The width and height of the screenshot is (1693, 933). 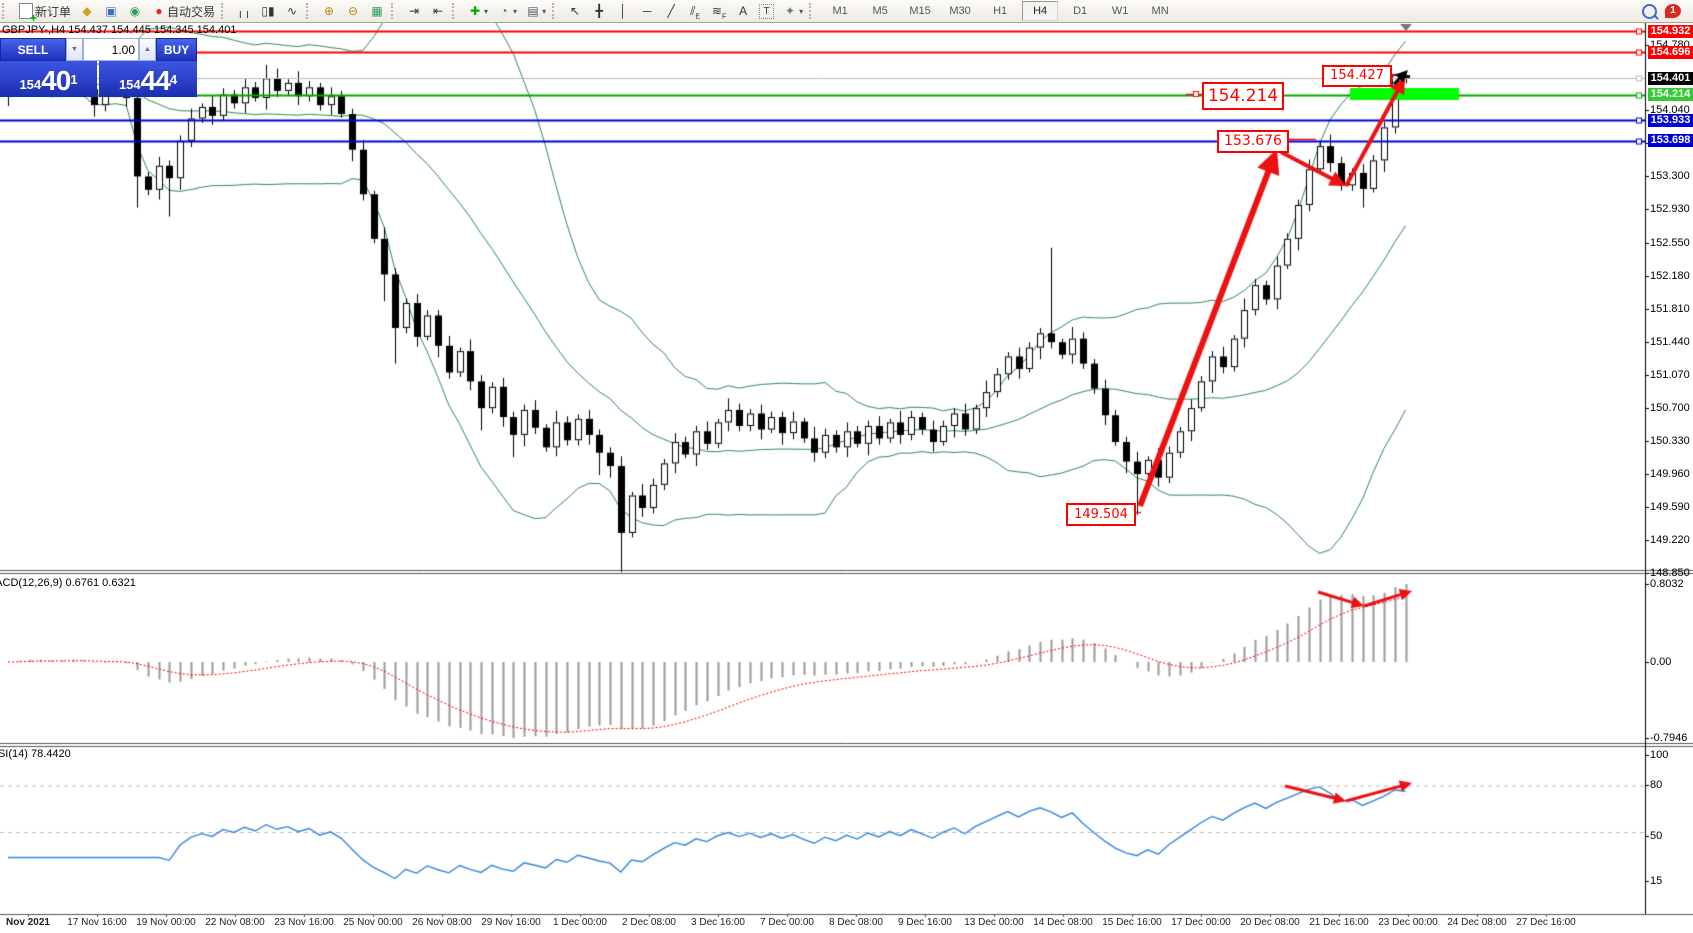 What do you see at coordinates (695, 11) in the screenshot?
I see `channel-button: ⫽E` at bounding box center [695, 11].